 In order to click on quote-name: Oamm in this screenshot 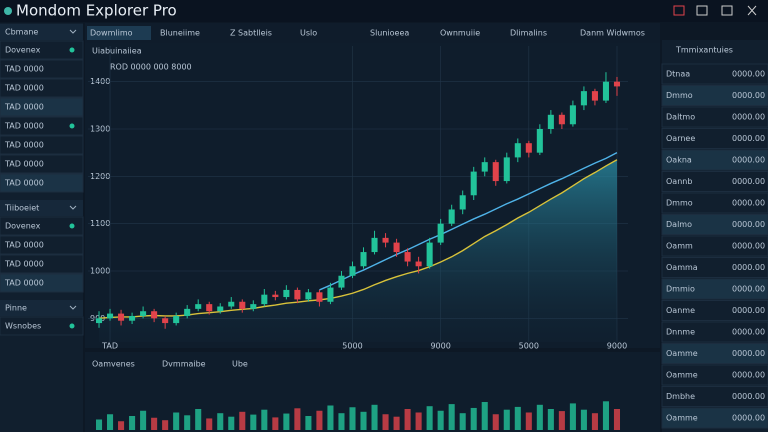, I will do `click(679, 246)`.